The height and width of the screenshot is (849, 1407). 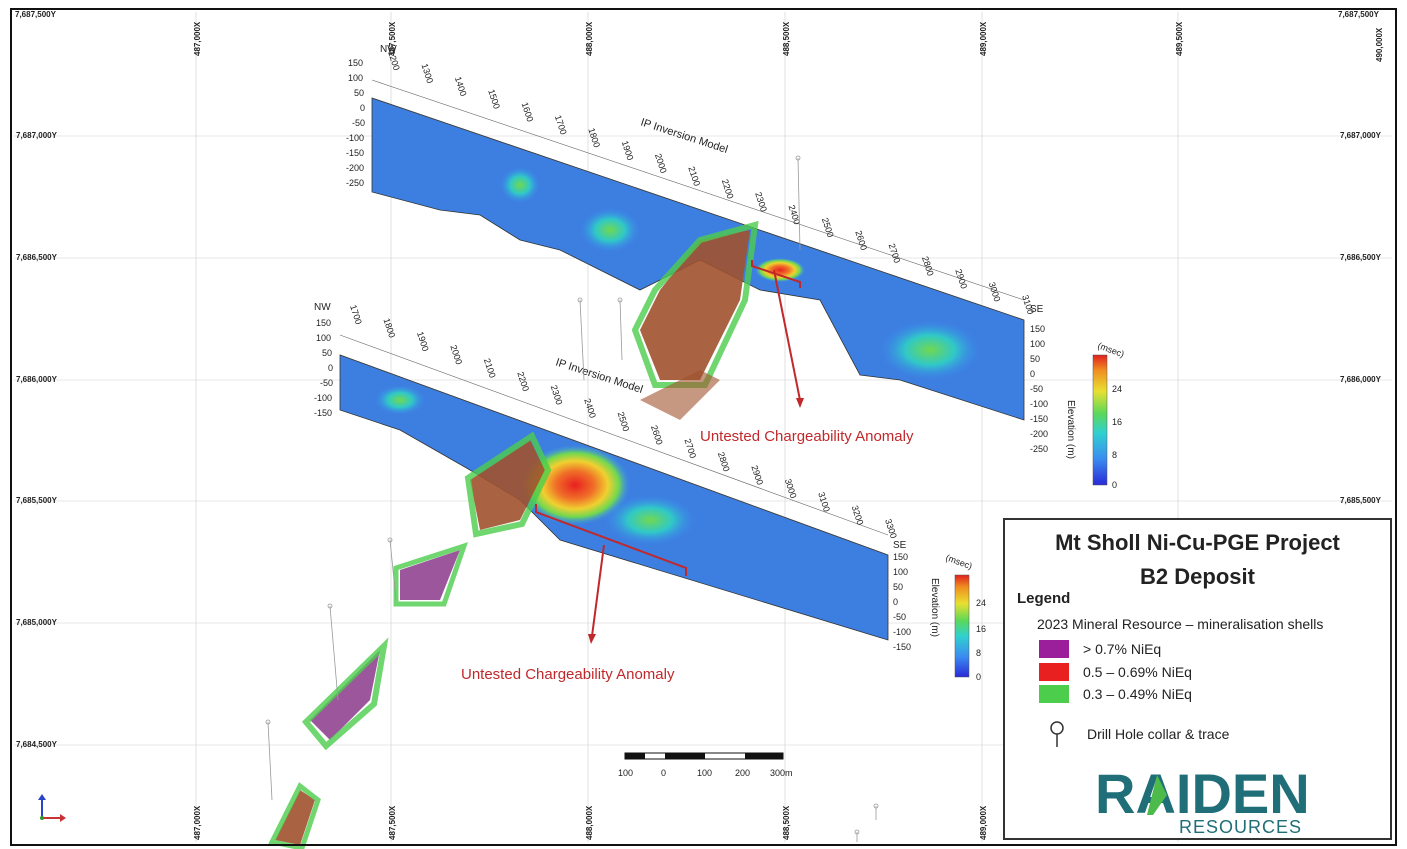 What do you see at coordinates (1137, 672) in the screenshot?
I see `legend-item-label: 0.5 – 0.69% NiEq` at bounding box center [1137, 672].